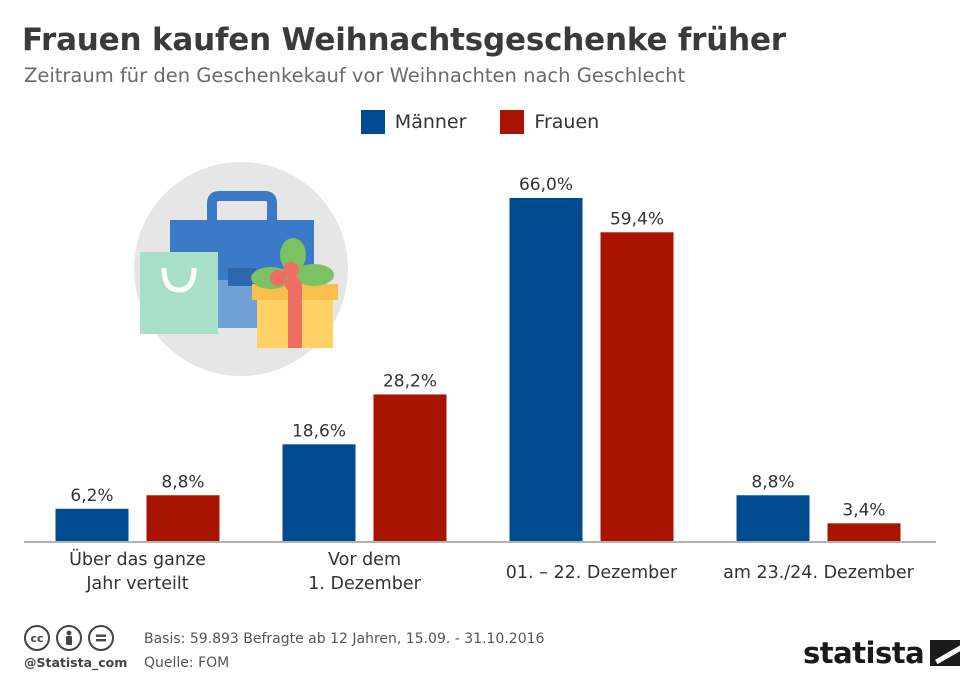 Image resolution: width=960 pixels, height=684 pixels. Describe the element at coordinates (37, 638) in the screenshot. I see `cc-icon: cc` at that location.